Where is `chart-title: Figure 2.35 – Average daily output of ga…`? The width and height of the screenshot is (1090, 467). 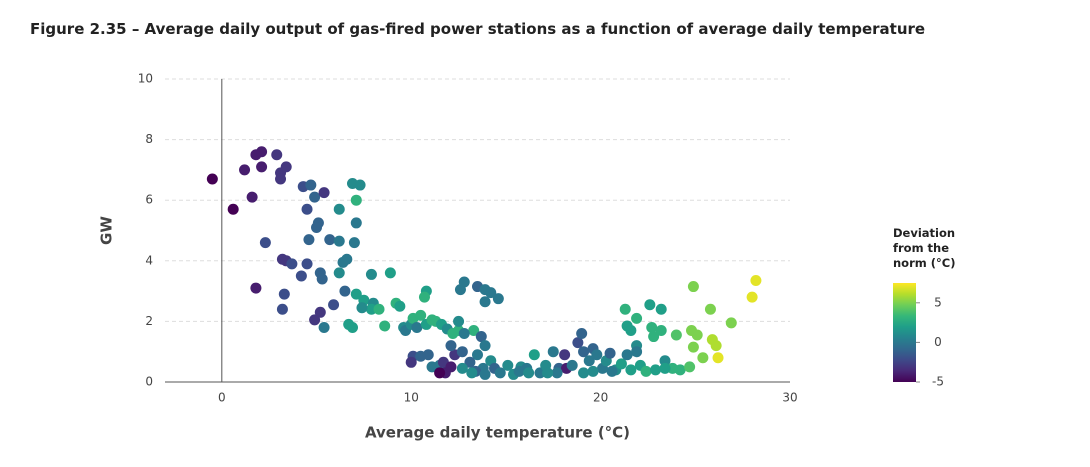
chart-title: Figure 2.35 – Average daily output of ga… is located at coordinates (478, 29).